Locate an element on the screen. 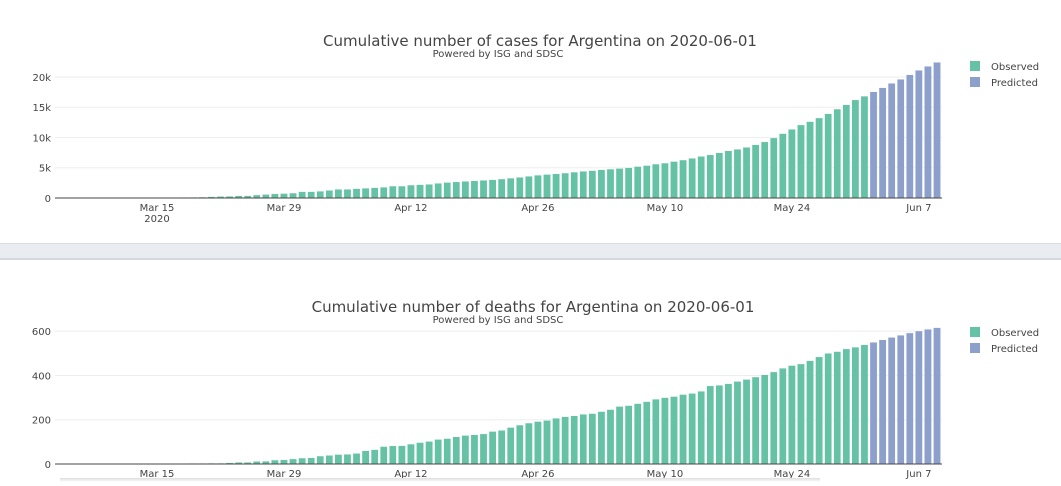  y-tick-label: 10k is located at coordinates (41, 138).